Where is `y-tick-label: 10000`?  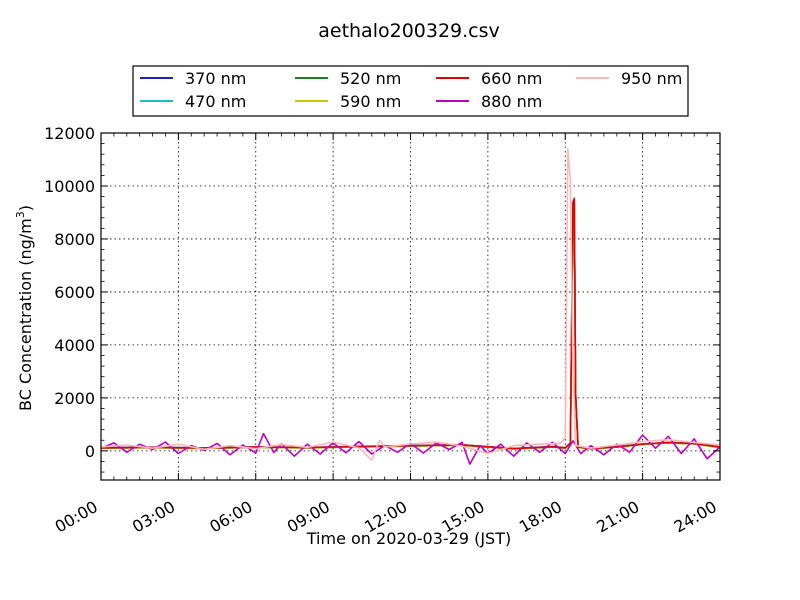
y-tick-label: 10000 is located at coordinates (69, 186).